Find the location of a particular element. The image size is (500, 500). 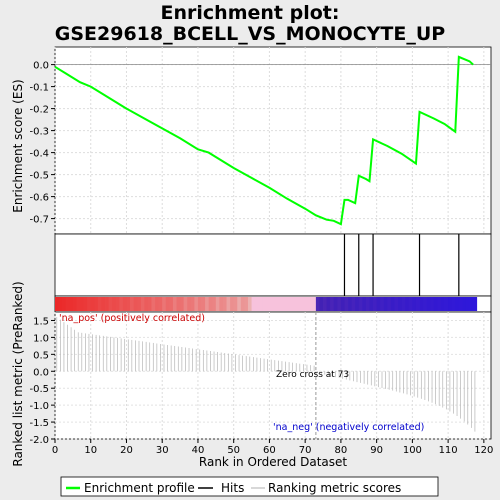

x-tick-label: 30 is located at coordinates (162, 450).